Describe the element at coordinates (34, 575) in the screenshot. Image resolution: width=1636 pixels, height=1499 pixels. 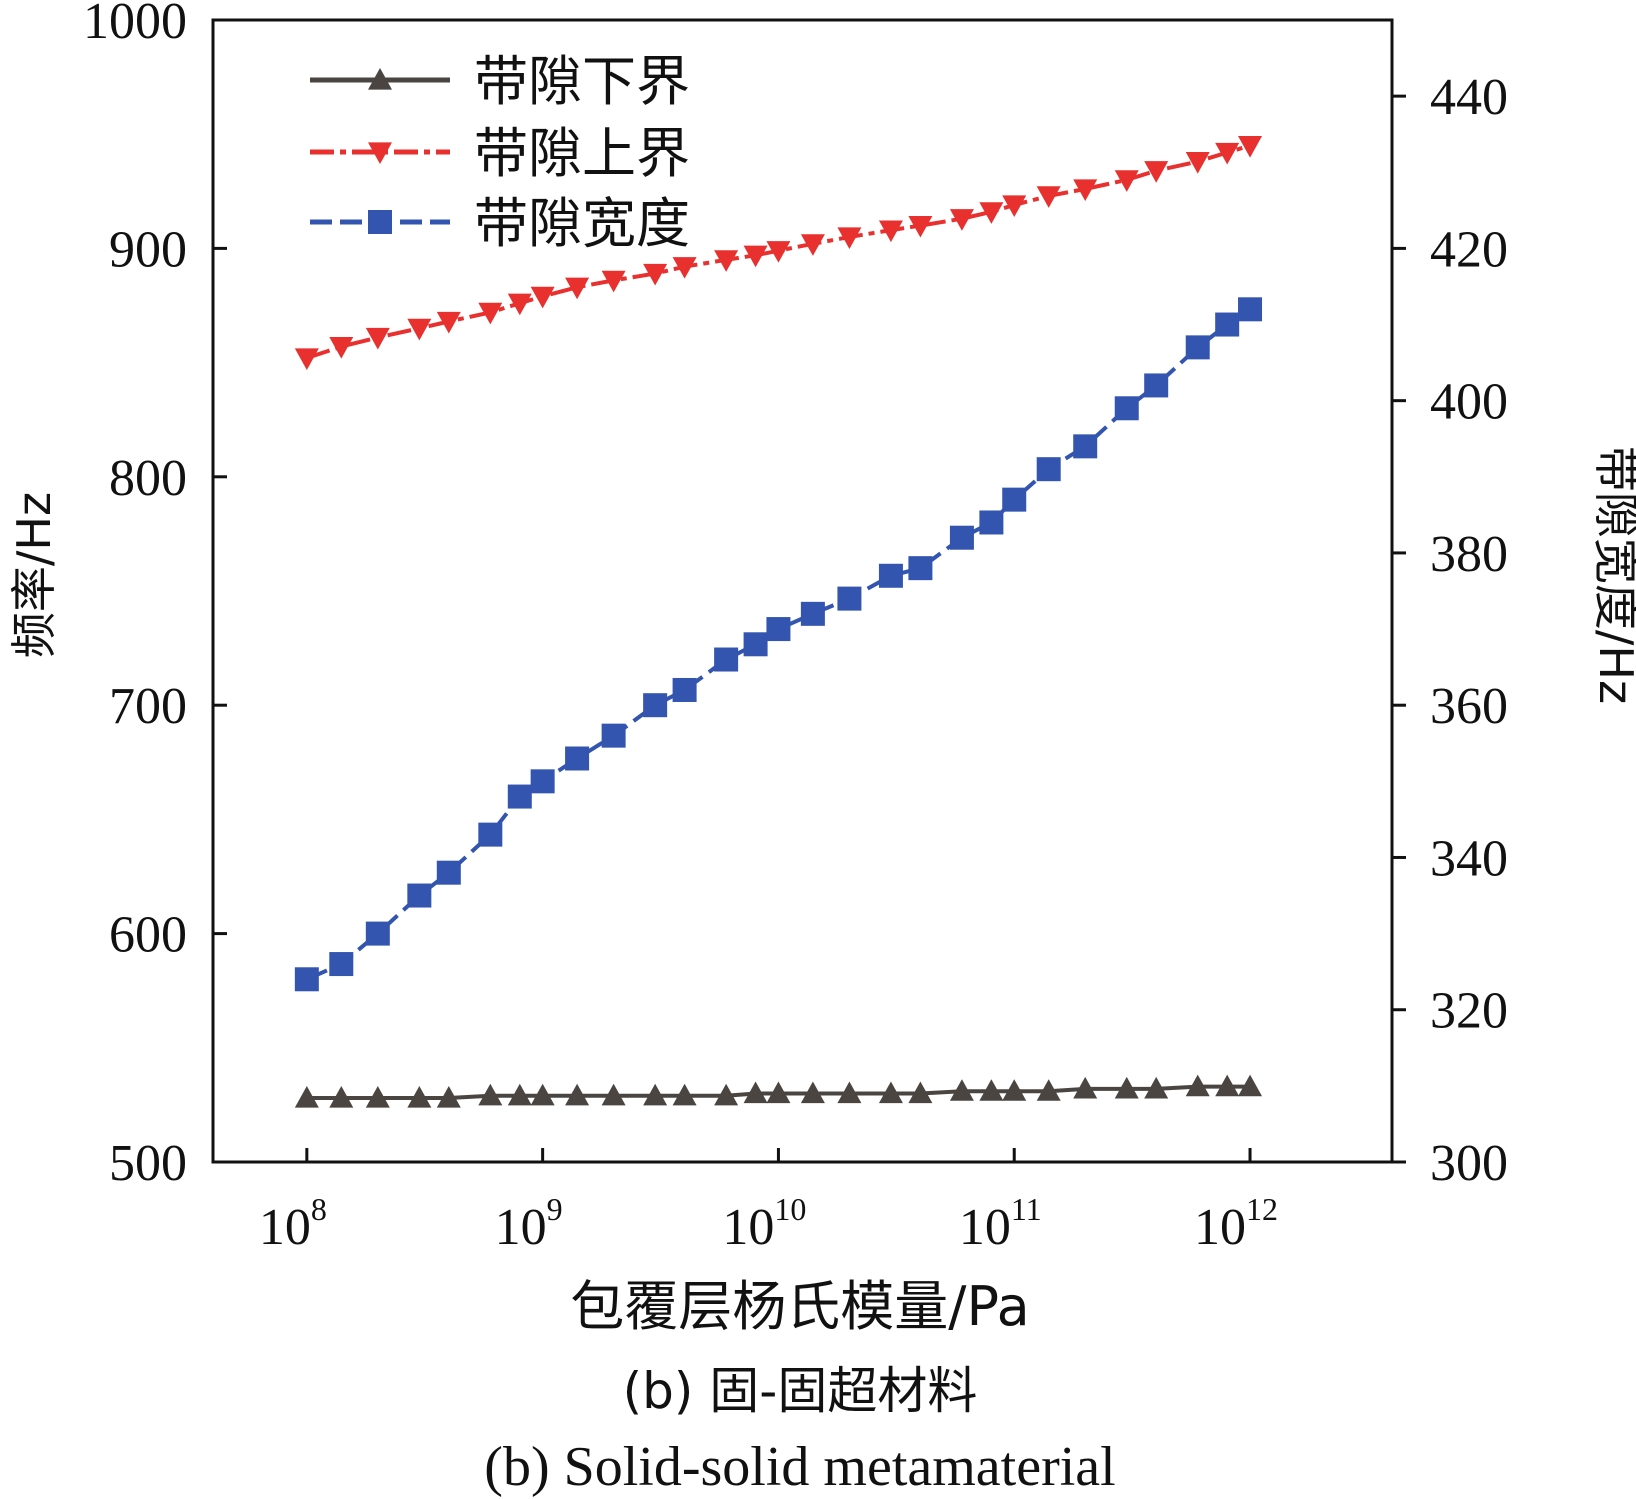
I see `y-axis-label-left: 频率/Hz` at that location.